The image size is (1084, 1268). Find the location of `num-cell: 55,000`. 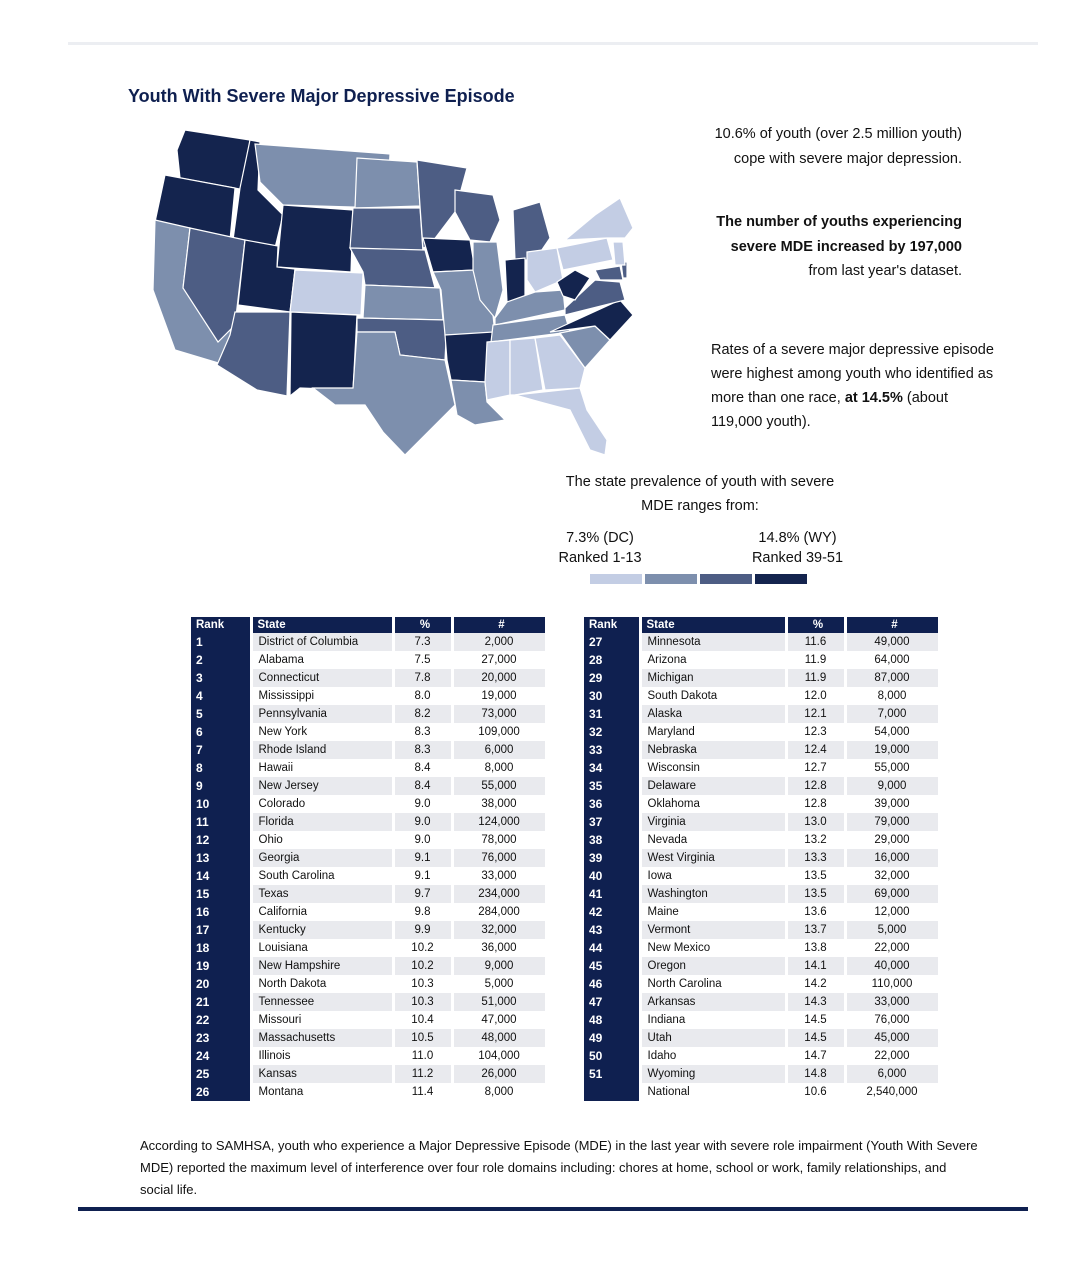

num-cell: 55,000 is located at coordinates (500, 786).